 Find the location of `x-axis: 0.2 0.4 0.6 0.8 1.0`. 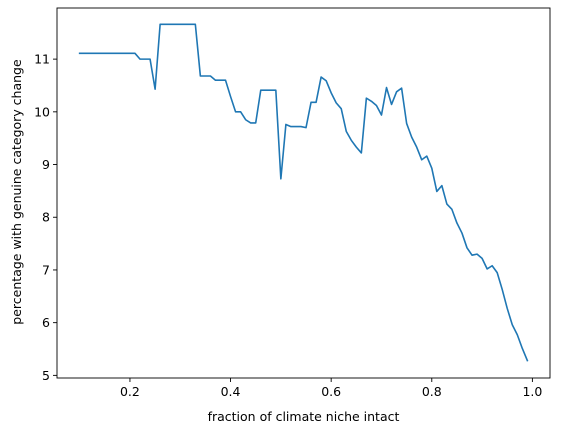

x-axis: 0.2 0.4 0.6 0.8 1.0 is located at coordinates (331, 388).